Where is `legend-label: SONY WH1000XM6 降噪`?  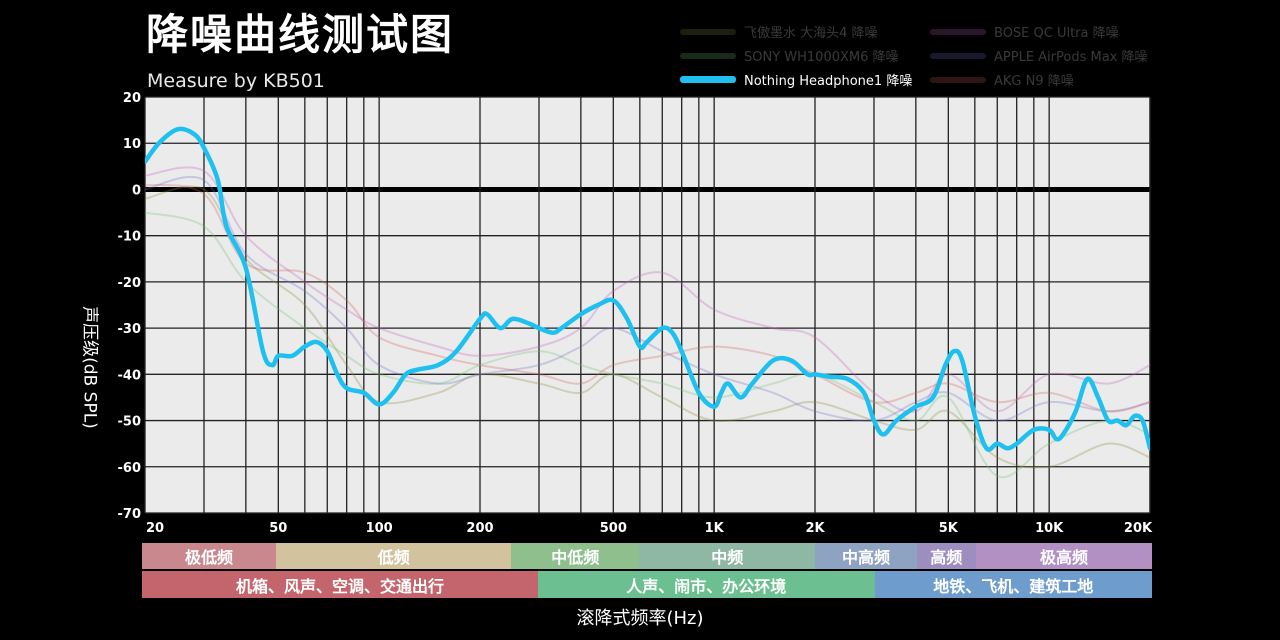 legend-label: SONY WH1000XM6 降噪 is located at coordinates (821, 57).